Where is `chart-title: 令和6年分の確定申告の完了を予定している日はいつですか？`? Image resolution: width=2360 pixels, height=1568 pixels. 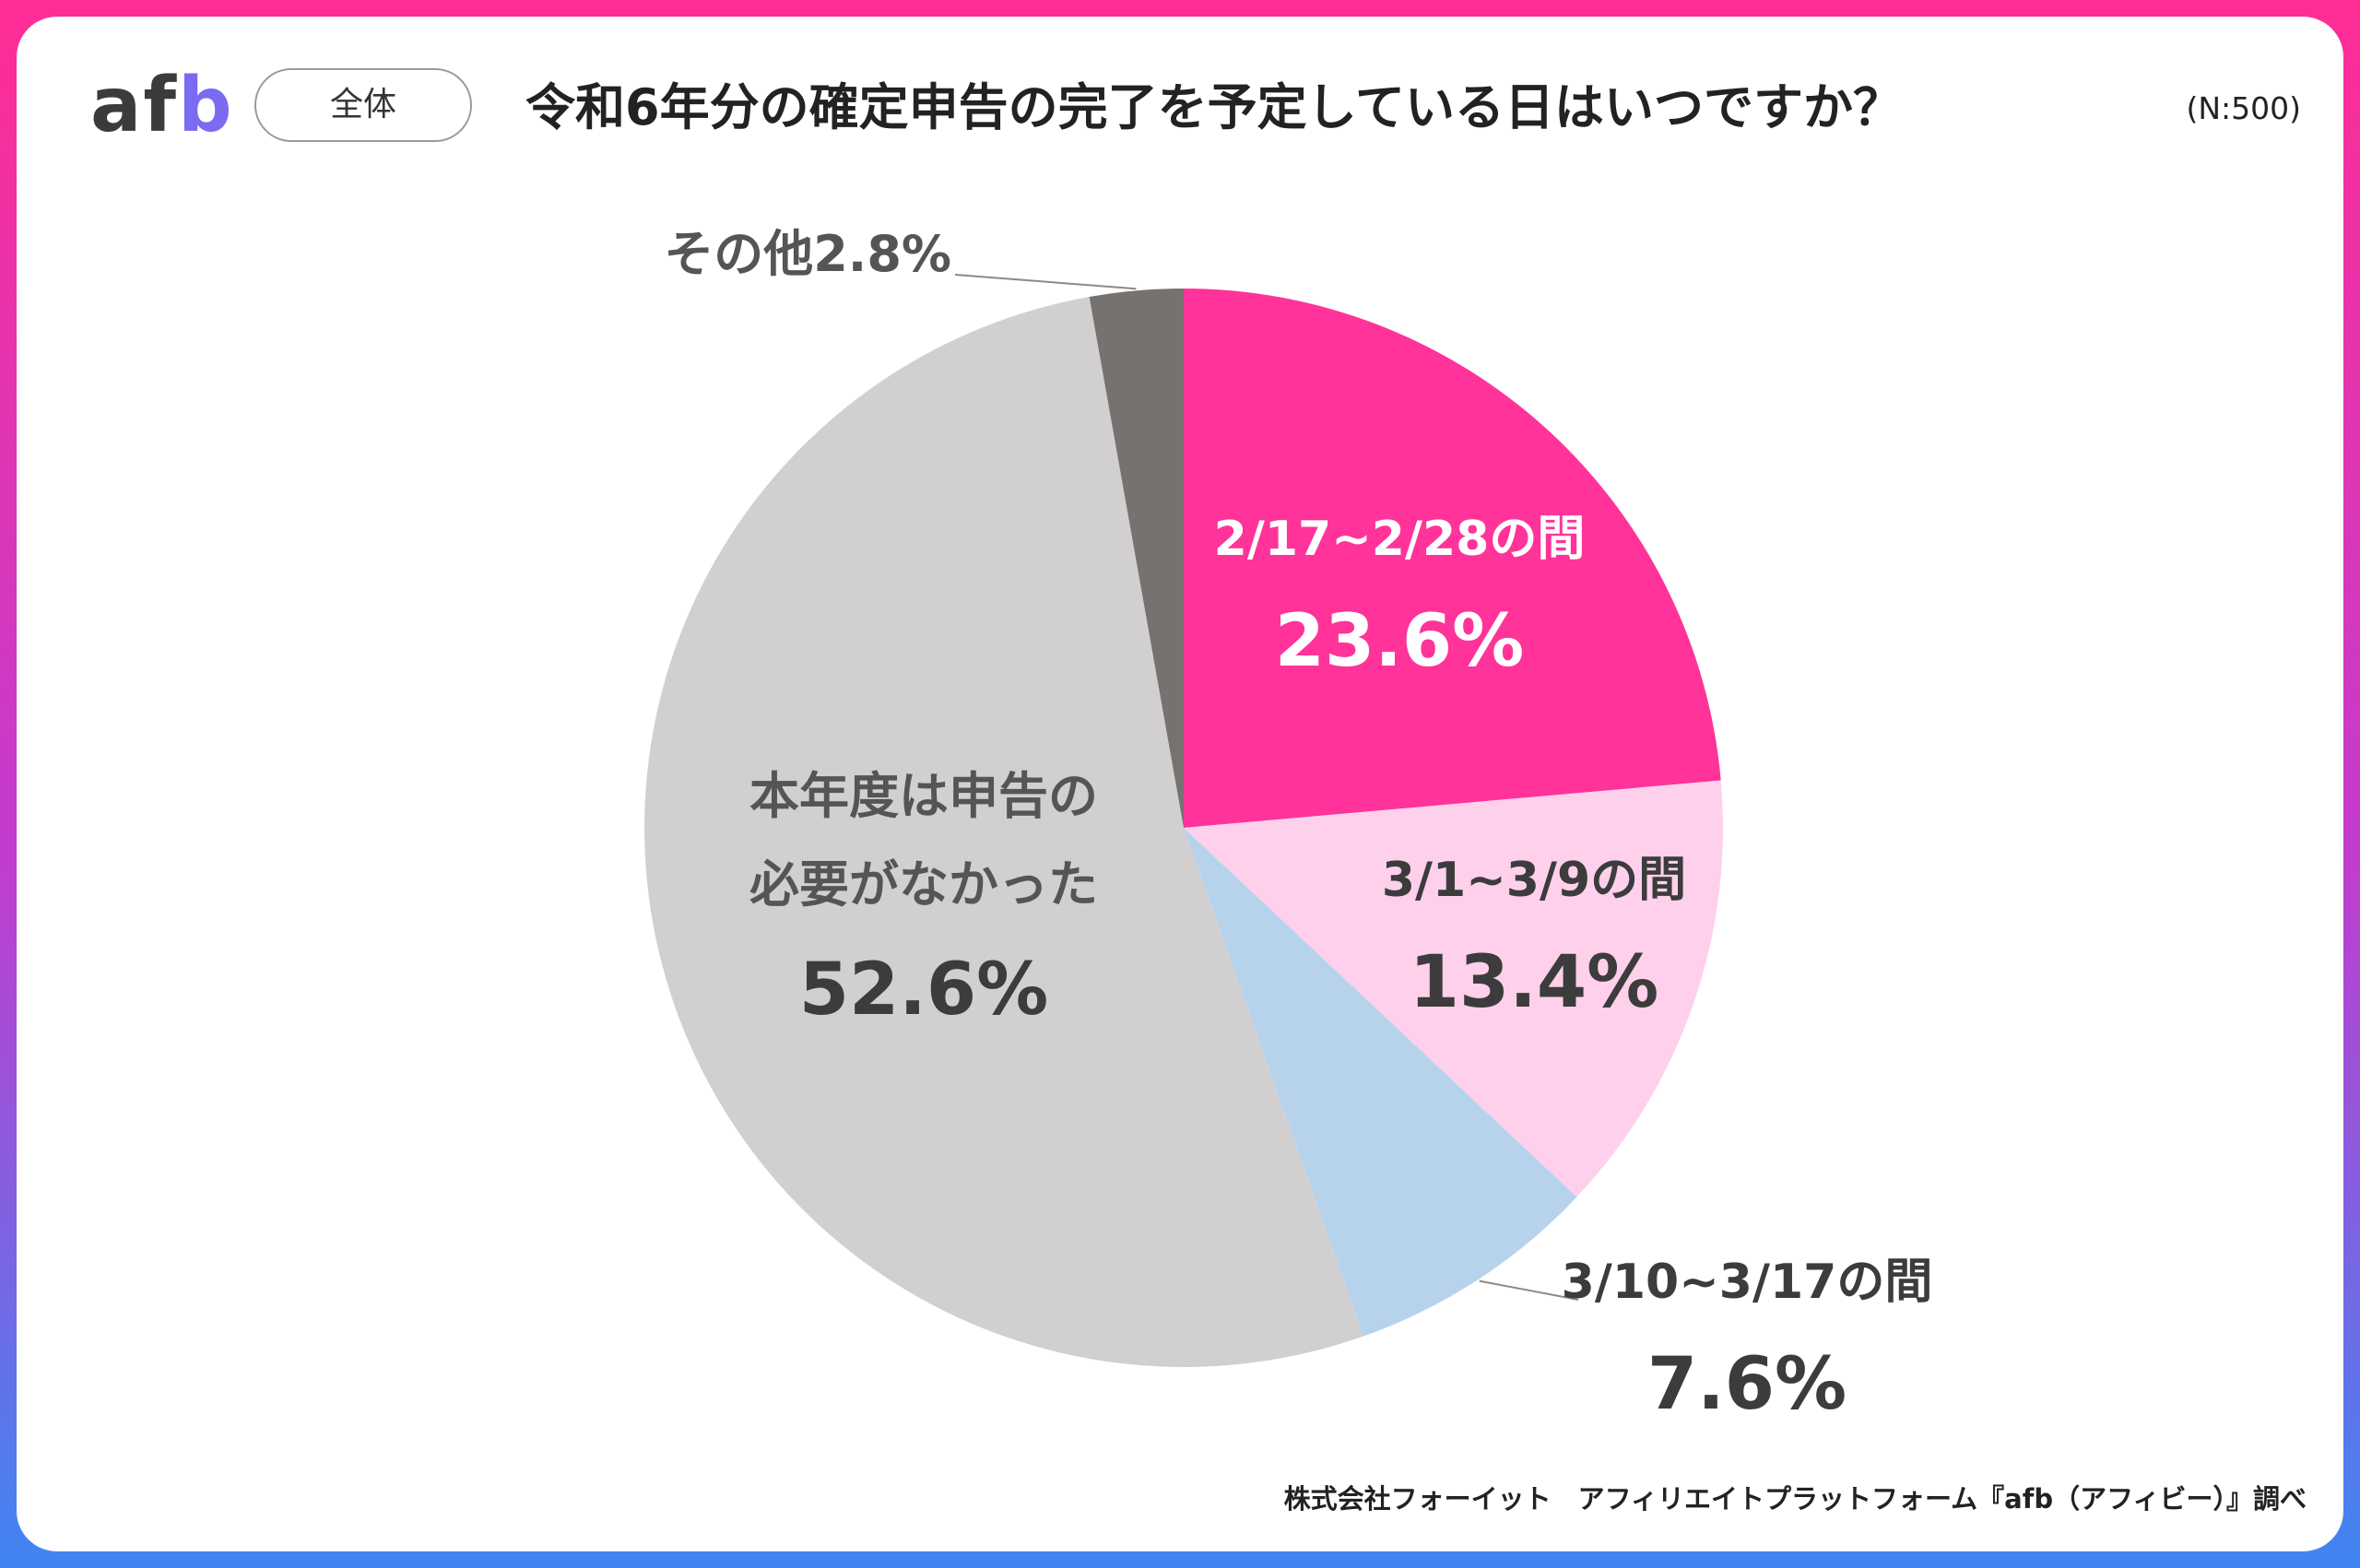 chart-title: 令和6年分の確定申告の完了を予定している日はいつですか？ is located at coordinates (1214, 107).